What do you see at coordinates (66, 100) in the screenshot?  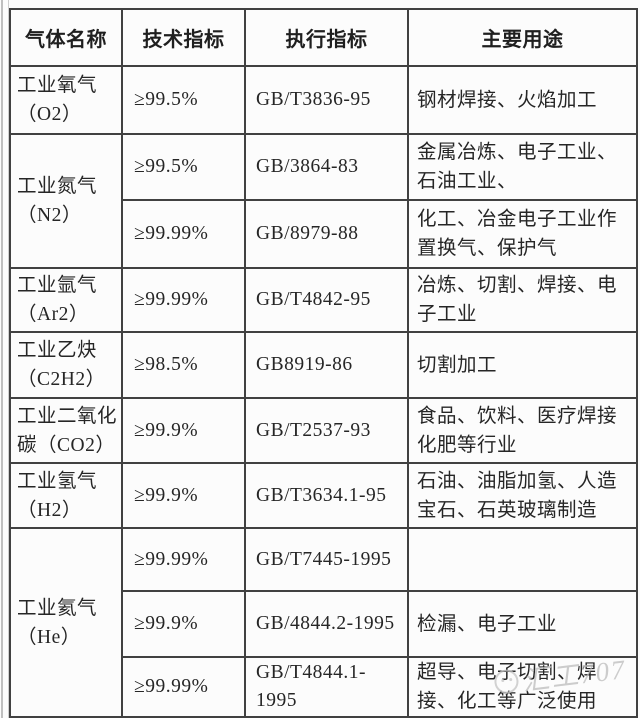 I see `gas-name-cell: 工业氧气 （O2）` at bounding box center [66, 100].